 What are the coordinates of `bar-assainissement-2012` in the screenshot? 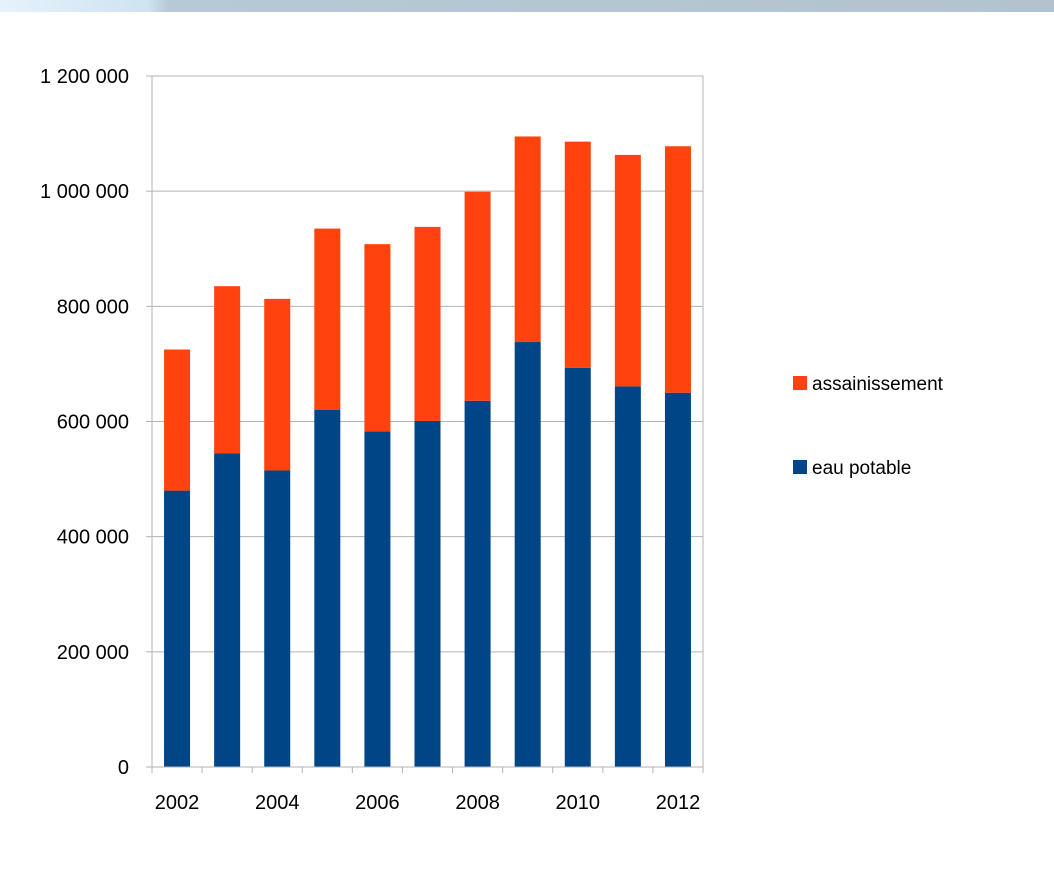 It's located at (677, 269).